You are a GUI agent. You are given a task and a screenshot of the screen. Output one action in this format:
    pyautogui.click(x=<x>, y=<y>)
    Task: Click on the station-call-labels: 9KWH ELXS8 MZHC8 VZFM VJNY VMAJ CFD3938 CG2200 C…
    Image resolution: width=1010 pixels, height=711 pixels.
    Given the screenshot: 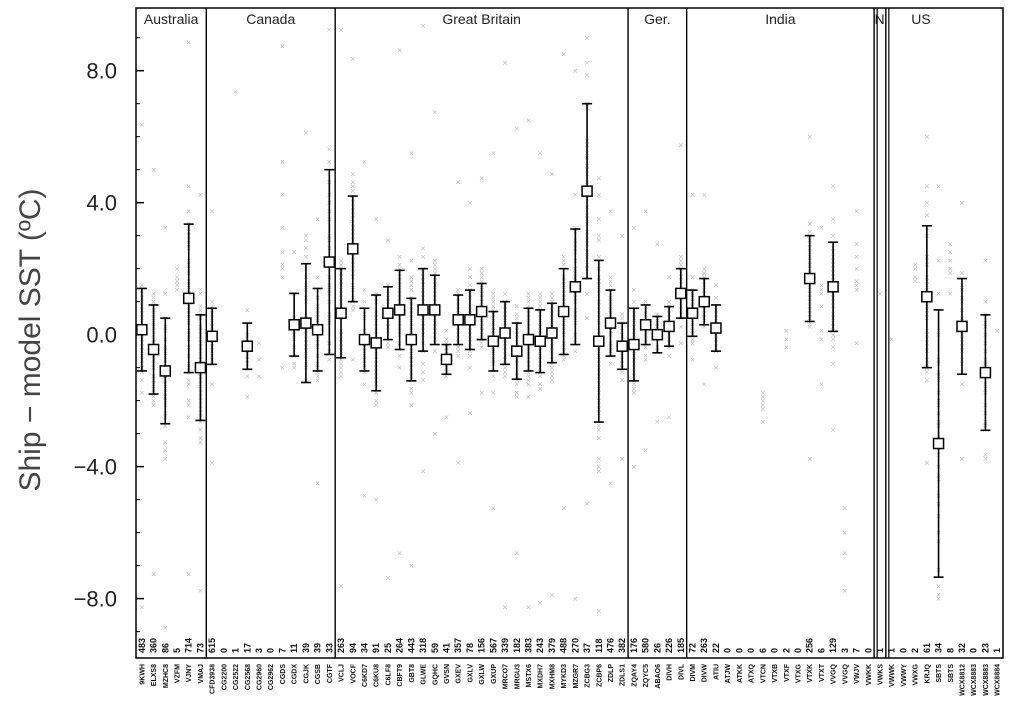 What is the action you would take?
    pyautogui.click(x=570, y=679)
    